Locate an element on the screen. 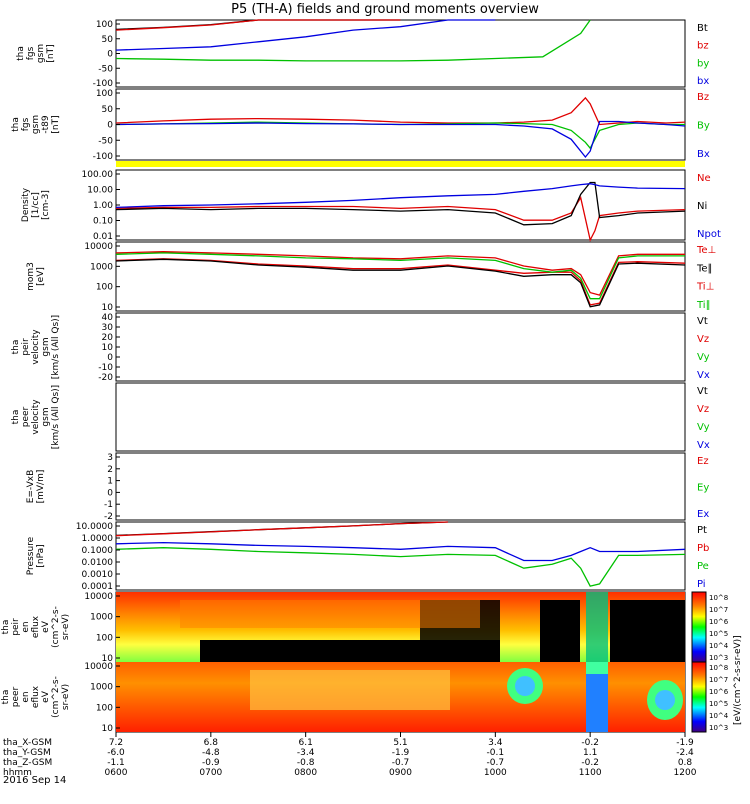 Image resolution: width=750 pixels, height=804 pixels. x-tick-label: 5.1 is located at coordinates (400, 743).